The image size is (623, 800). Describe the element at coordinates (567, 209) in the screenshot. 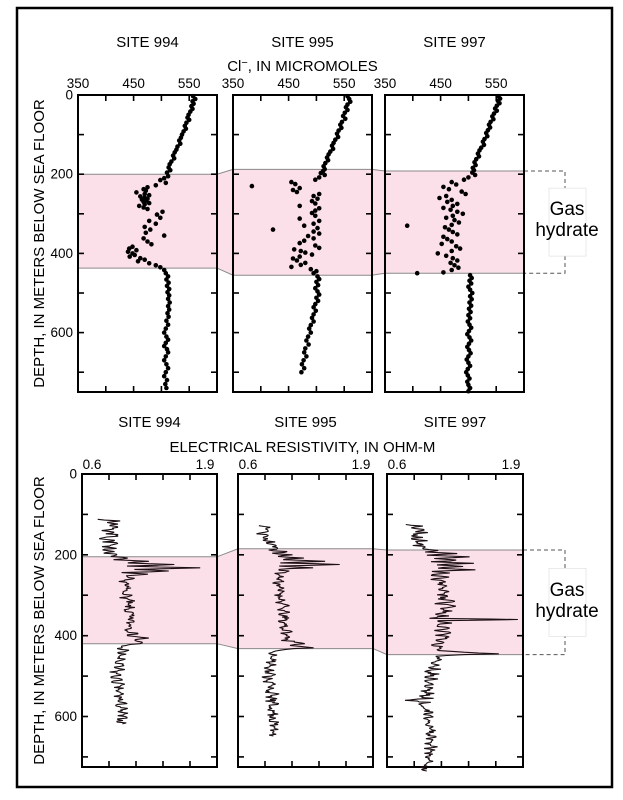

I see `gas-hydrate-label-top-line1: Gas` at that location.